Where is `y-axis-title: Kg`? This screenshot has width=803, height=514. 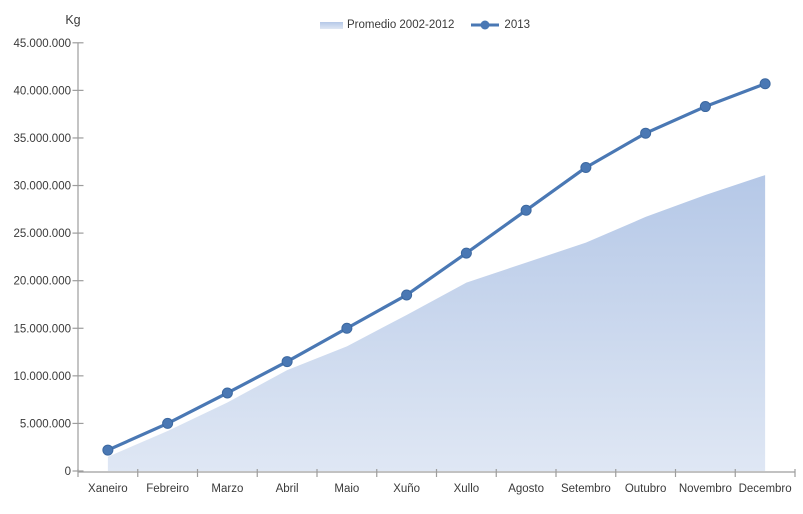
y-axis-title: Kg is located at coordinates (73, 20).